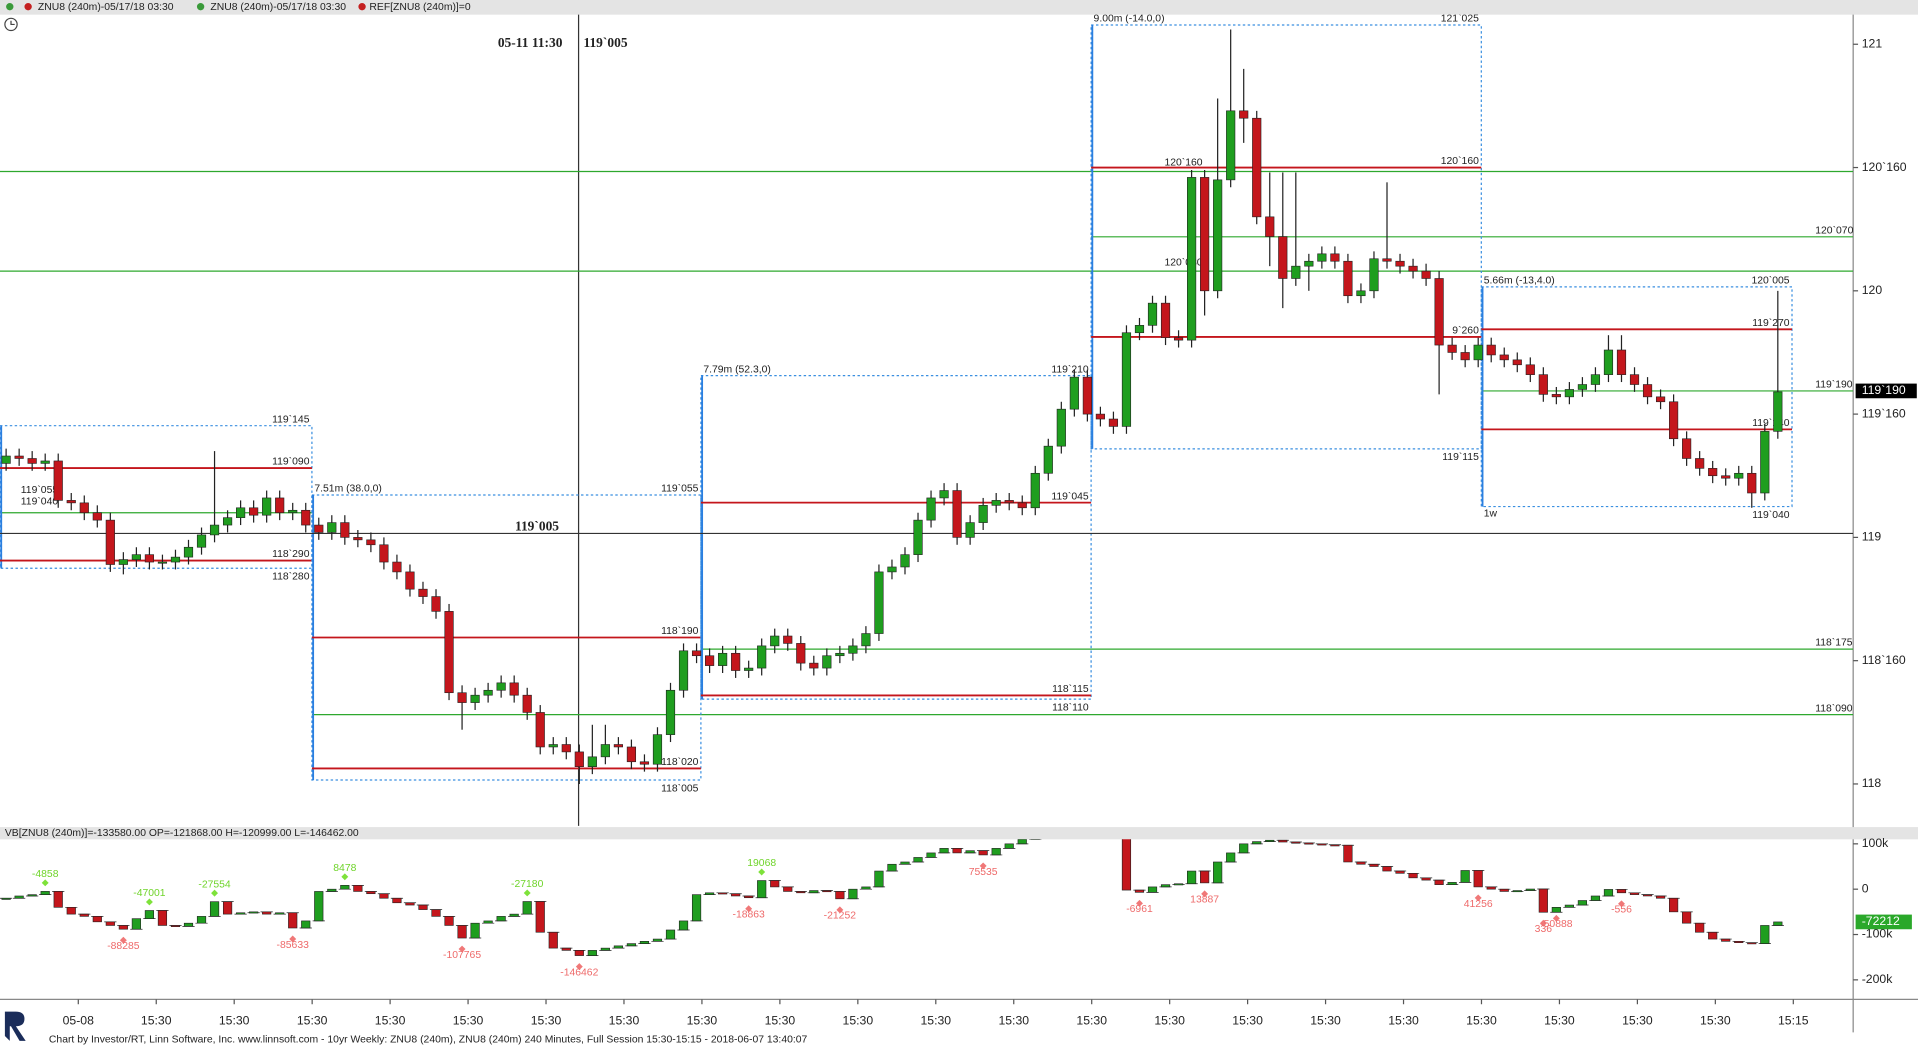 The image size is (1918, 1047). I want to click on profile-high: 120`005, so click(1770, 281).